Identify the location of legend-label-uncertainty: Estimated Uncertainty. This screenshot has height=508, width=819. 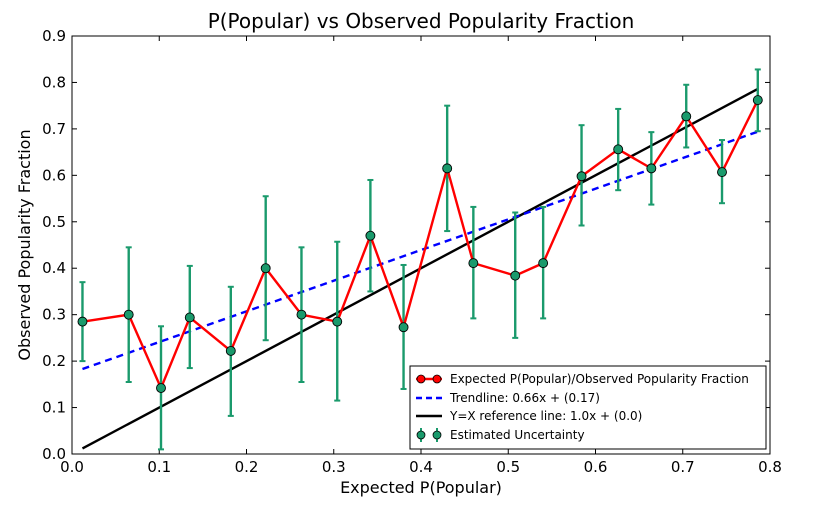
(517, 435).